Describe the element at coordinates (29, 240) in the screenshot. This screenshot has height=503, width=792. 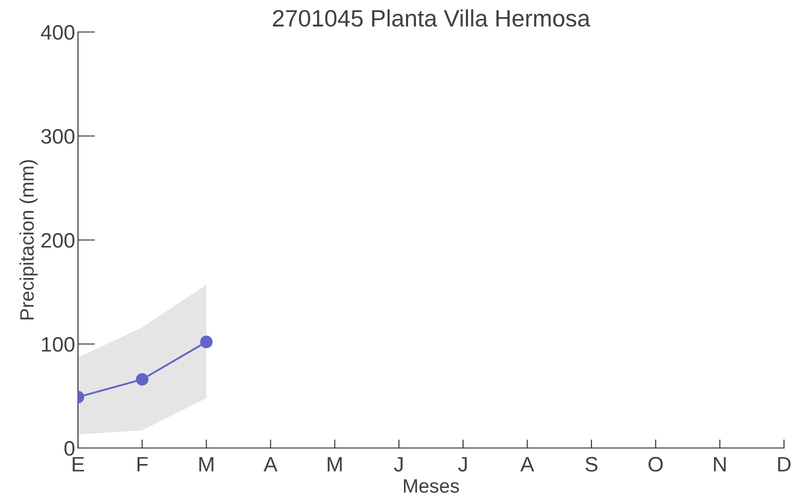
I see `y-axis-title: Precipitacion (mm)` at that location.